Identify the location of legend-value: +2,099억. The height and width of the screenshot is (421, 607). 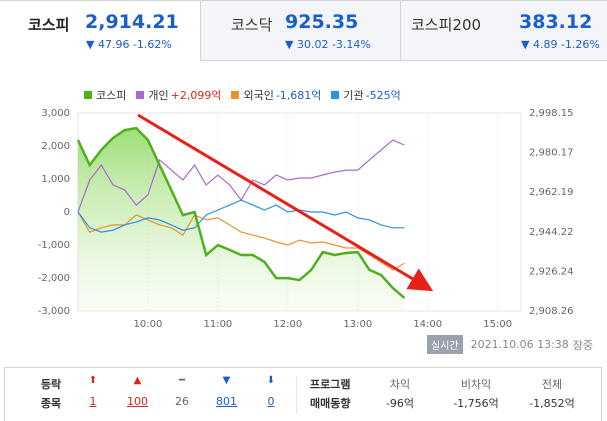
(196, 95).